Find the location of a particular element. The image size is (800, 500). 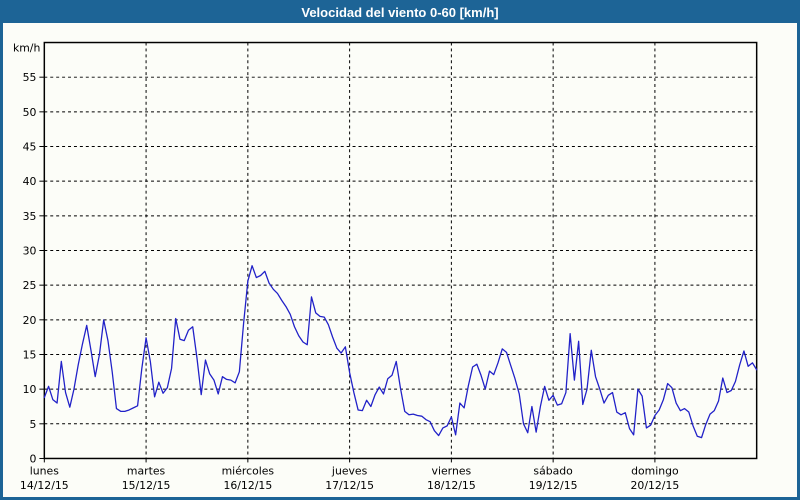

day-name-label: sábado is located at coordinates (553, 470).